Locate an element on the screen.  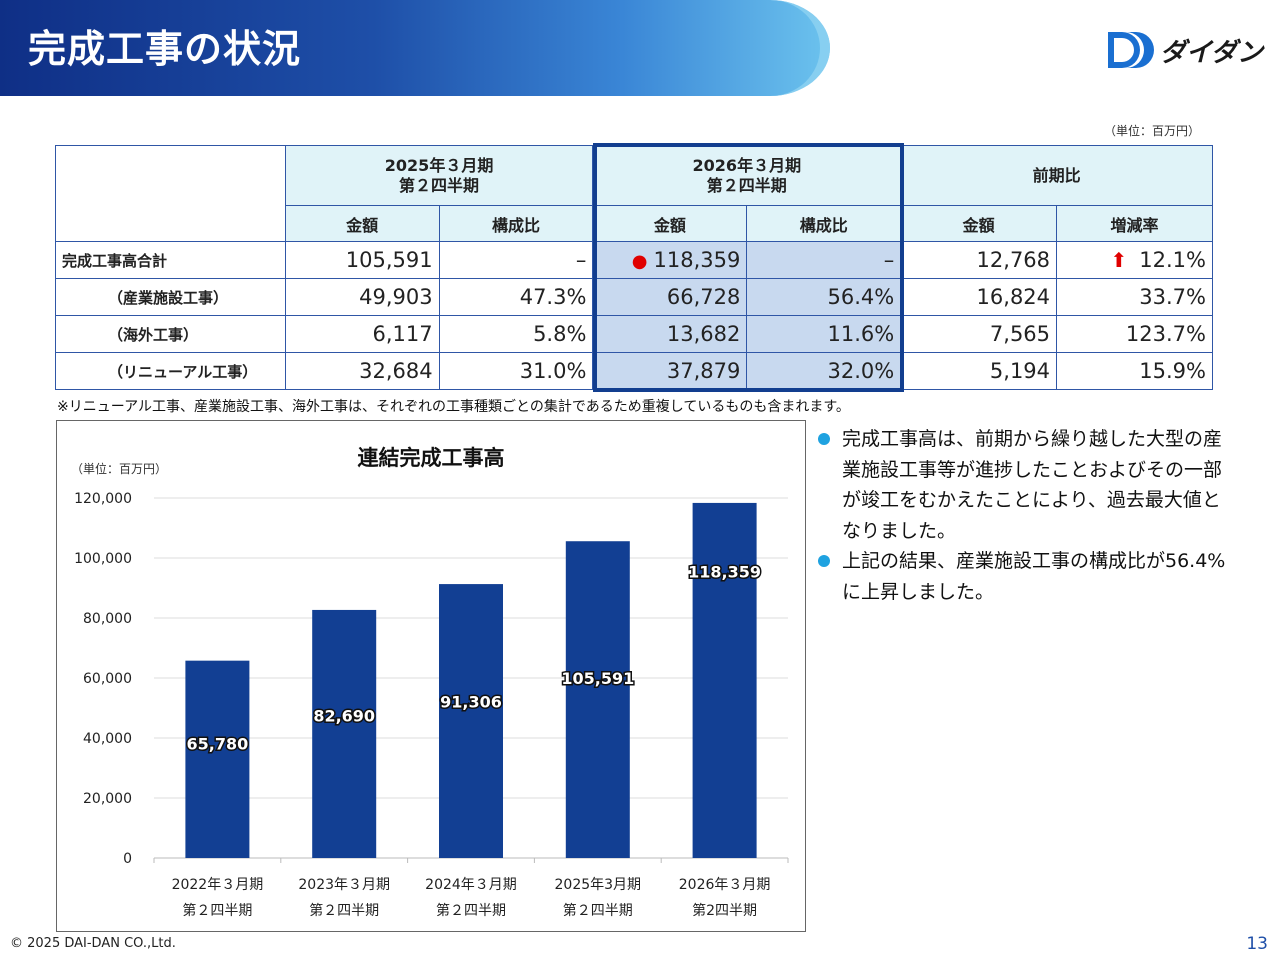
bar-value-label: 105,591 is located at coordinates (597, 678).